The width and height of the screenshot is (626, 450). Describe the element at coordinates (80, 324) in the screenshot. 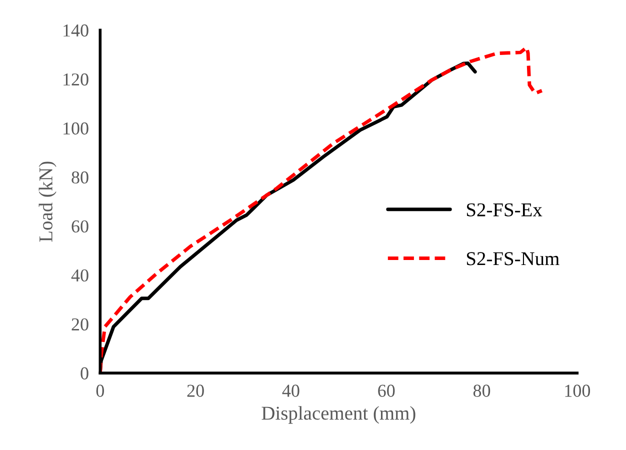

I see `y-tick-label: 20` at that location.